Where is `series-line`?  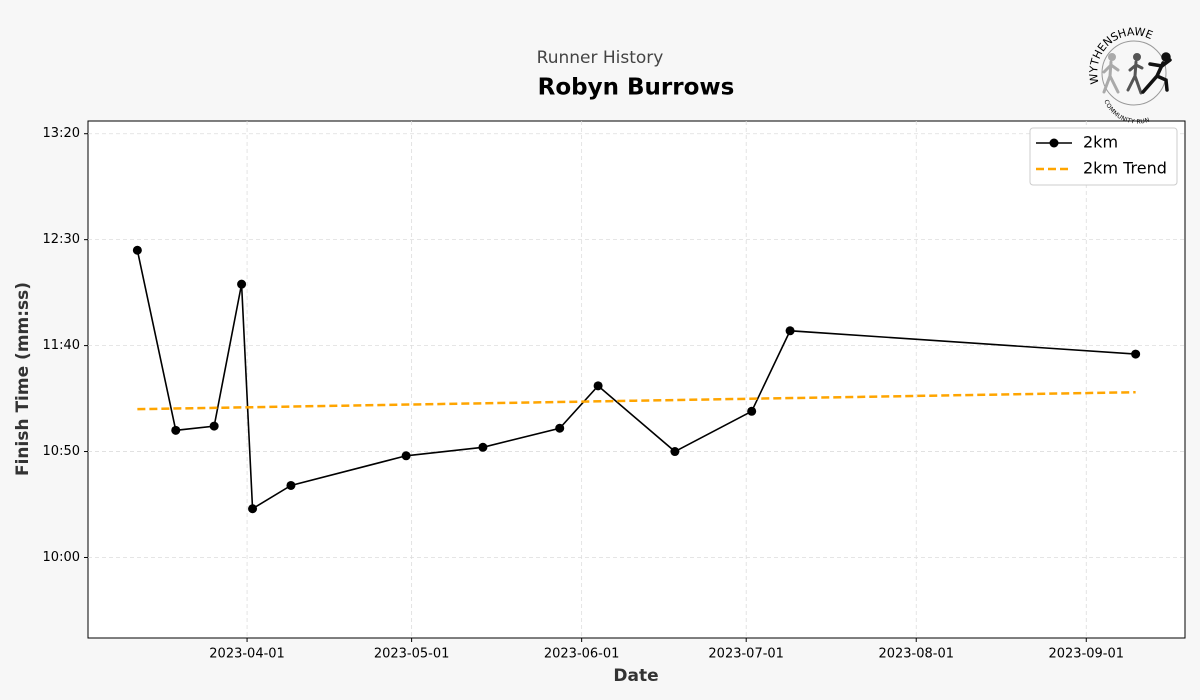
series-line is located at coordinates (636, 400).